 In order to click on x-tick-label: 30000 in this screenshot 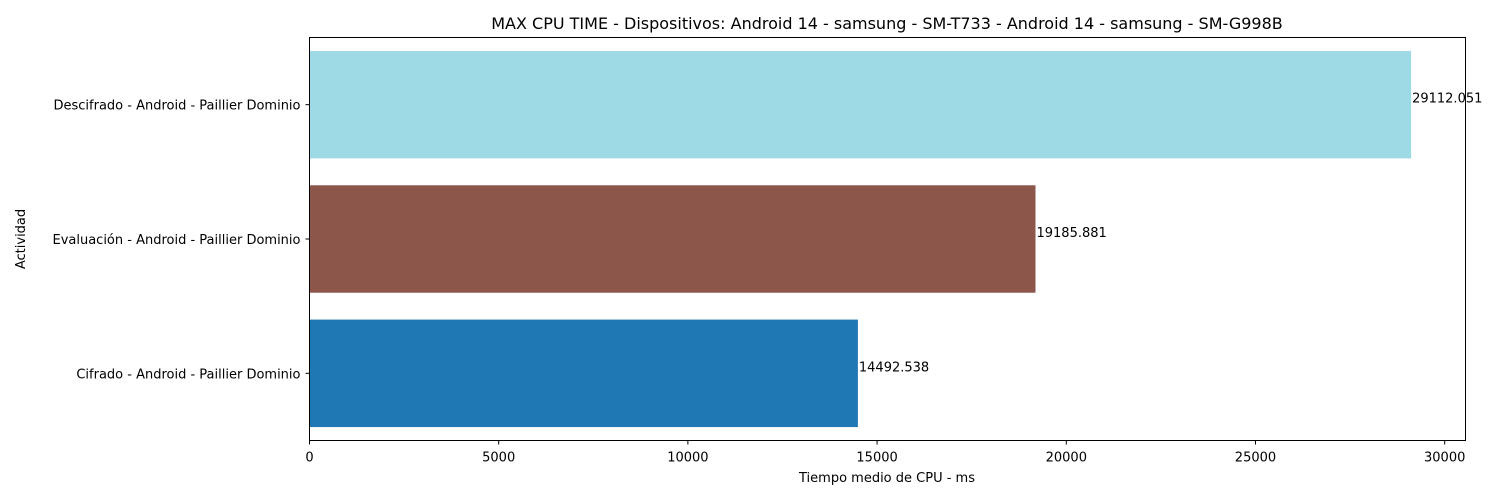, I will do `click(1444, 458)`.